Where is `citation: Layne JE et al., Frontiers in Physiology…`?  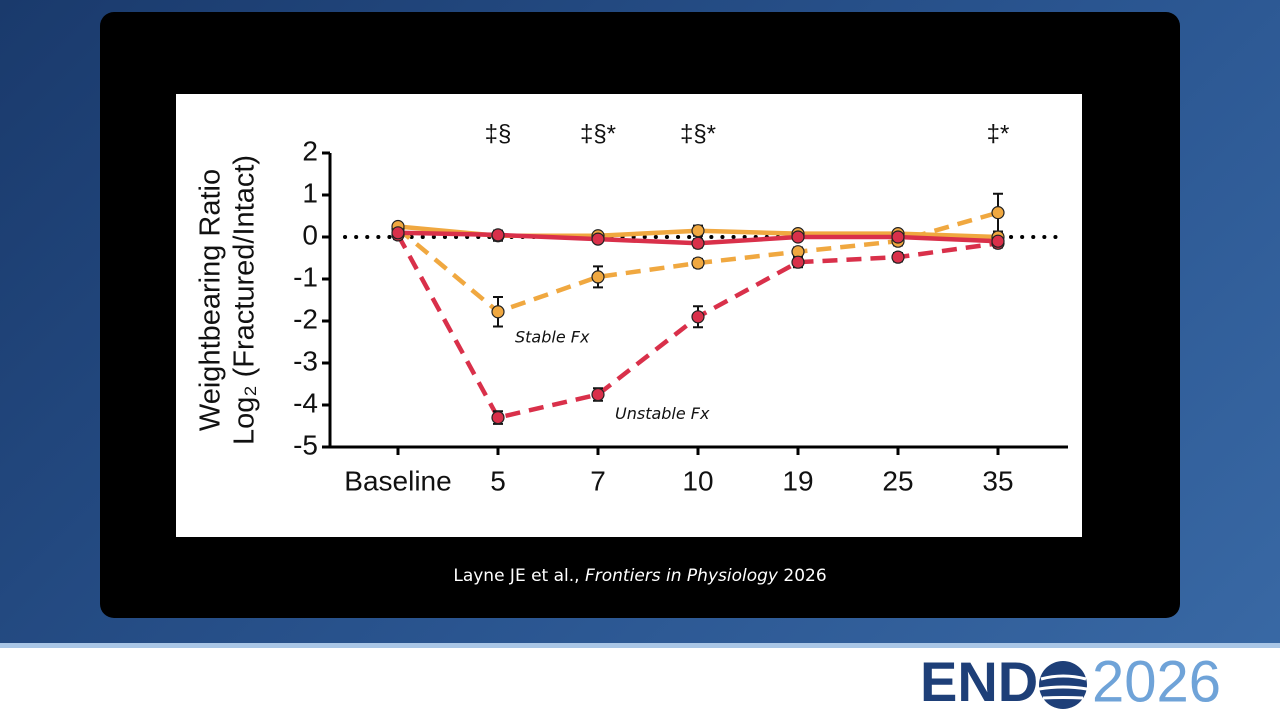 citation: Layne JE et al., Frontiers in Physiology… is located at coordinates (640, 576).